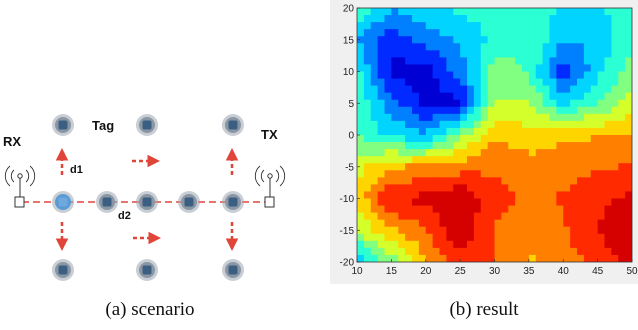 The height and width of the screenshot is (330, 638). Describe the element at coordinates (347, 263) in the screenshot. I see `y-tick-label: -20` at that location.